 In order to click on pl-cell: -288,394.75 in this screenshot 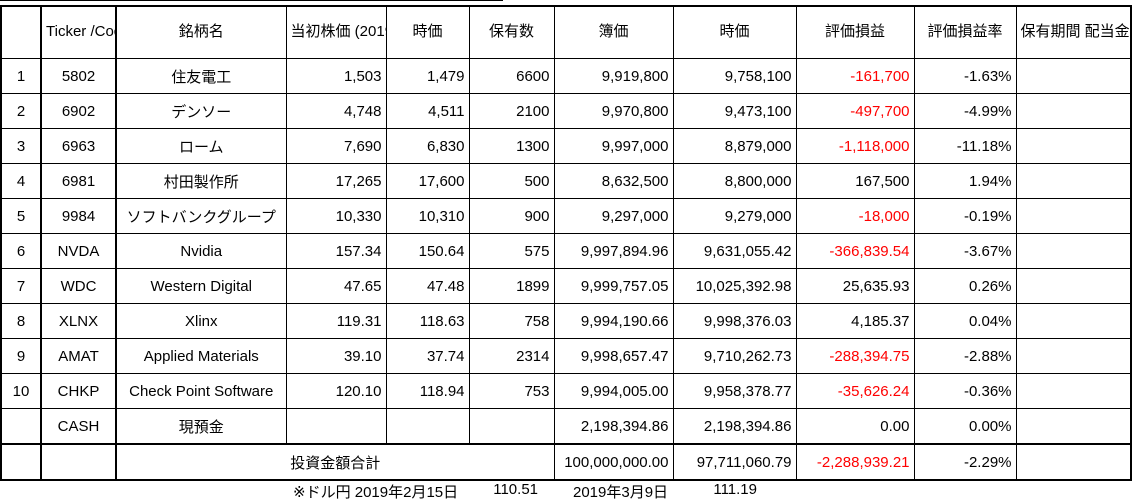, I will do `click(855, 356)`.